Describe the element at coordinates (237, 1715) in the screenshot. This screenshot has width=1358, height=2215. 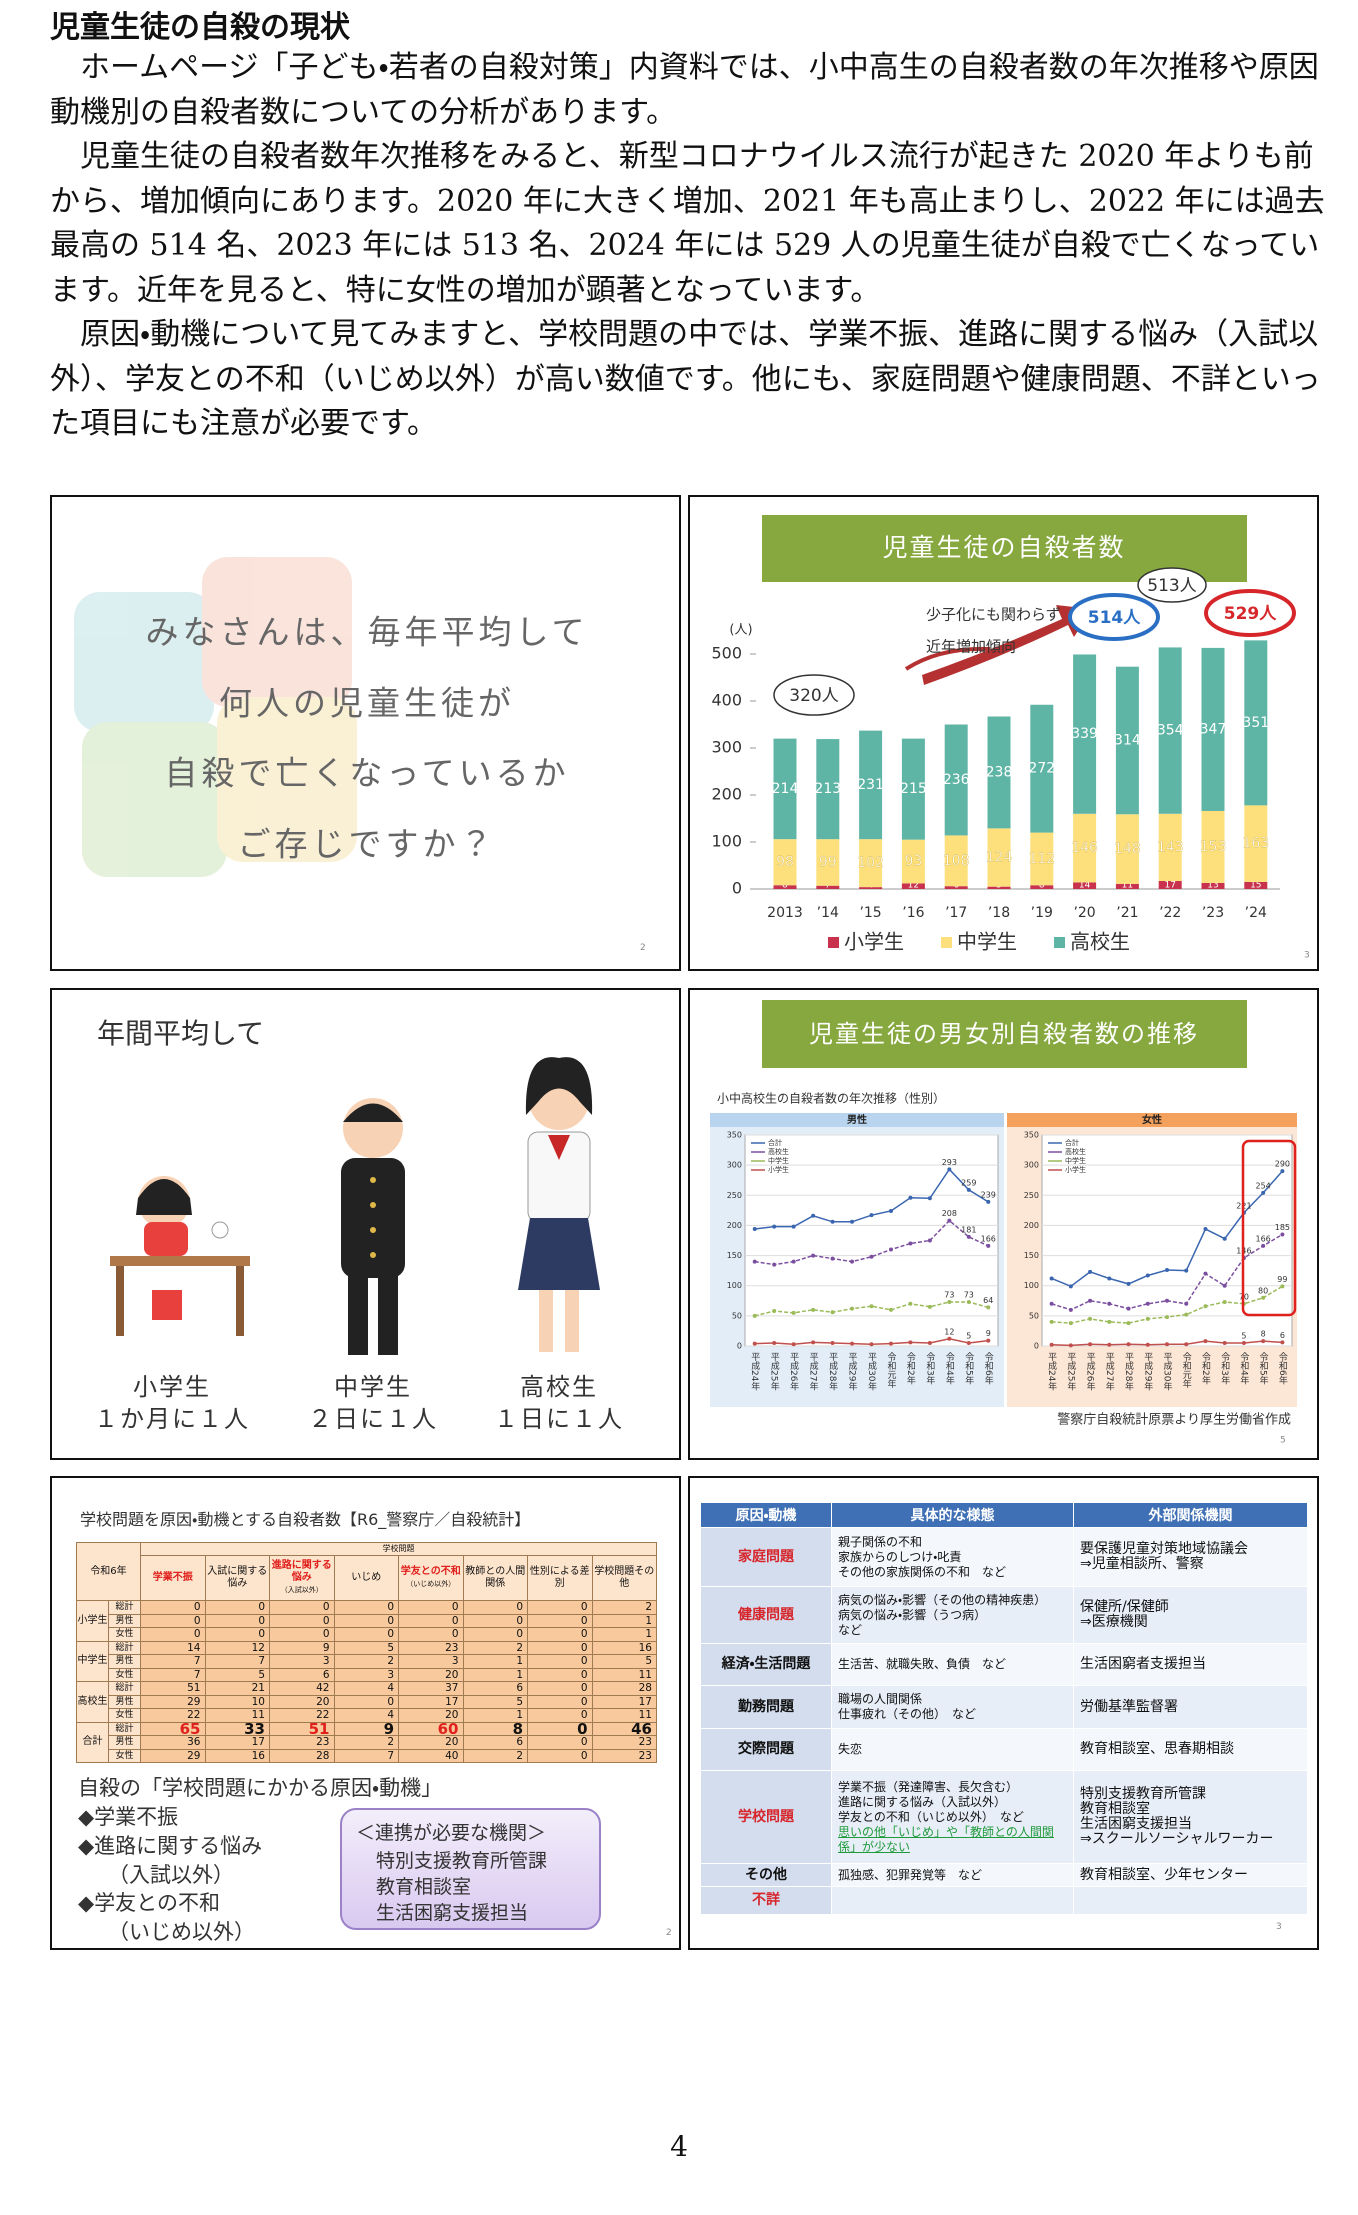
I see `cell: 11` at that location.